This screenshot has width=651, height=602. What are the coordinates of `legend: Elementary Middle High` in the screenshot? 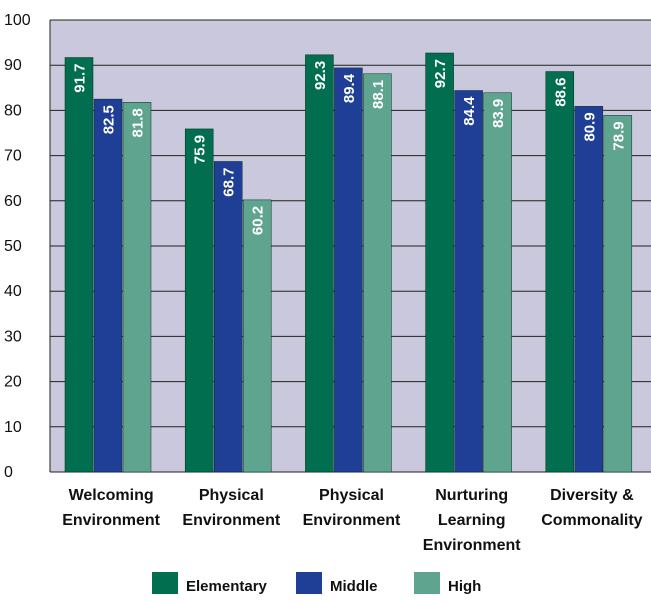 It's located at (316, 583).